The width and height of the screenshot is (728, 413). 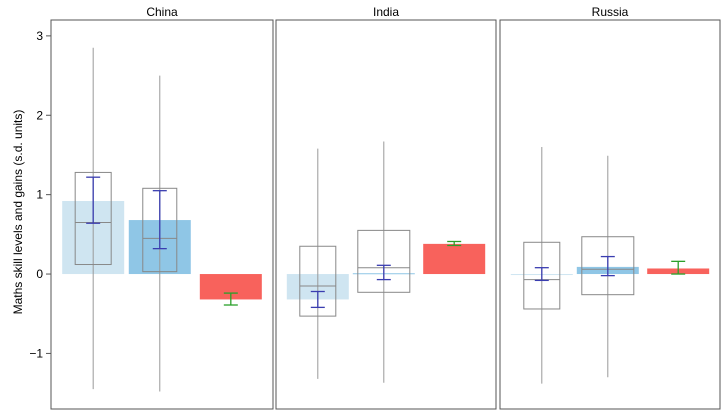 I want to click on panel-title: China, so click(x=162, y=12).